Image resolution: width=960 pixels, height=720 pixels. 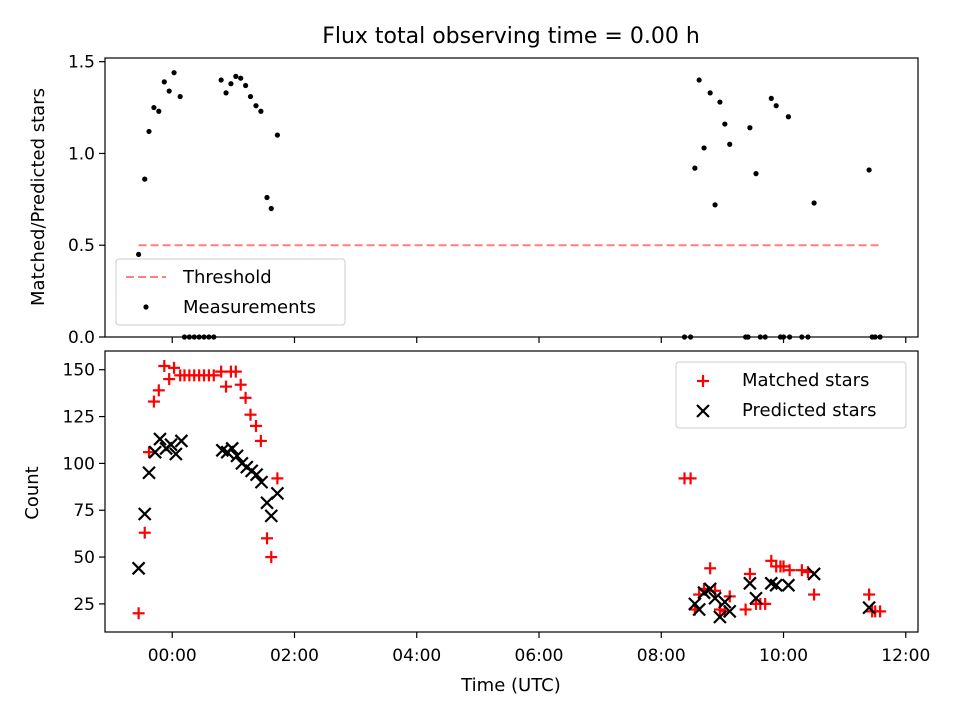 I want to click on y-tick-label: 0.0, so click(x=81, y=338).